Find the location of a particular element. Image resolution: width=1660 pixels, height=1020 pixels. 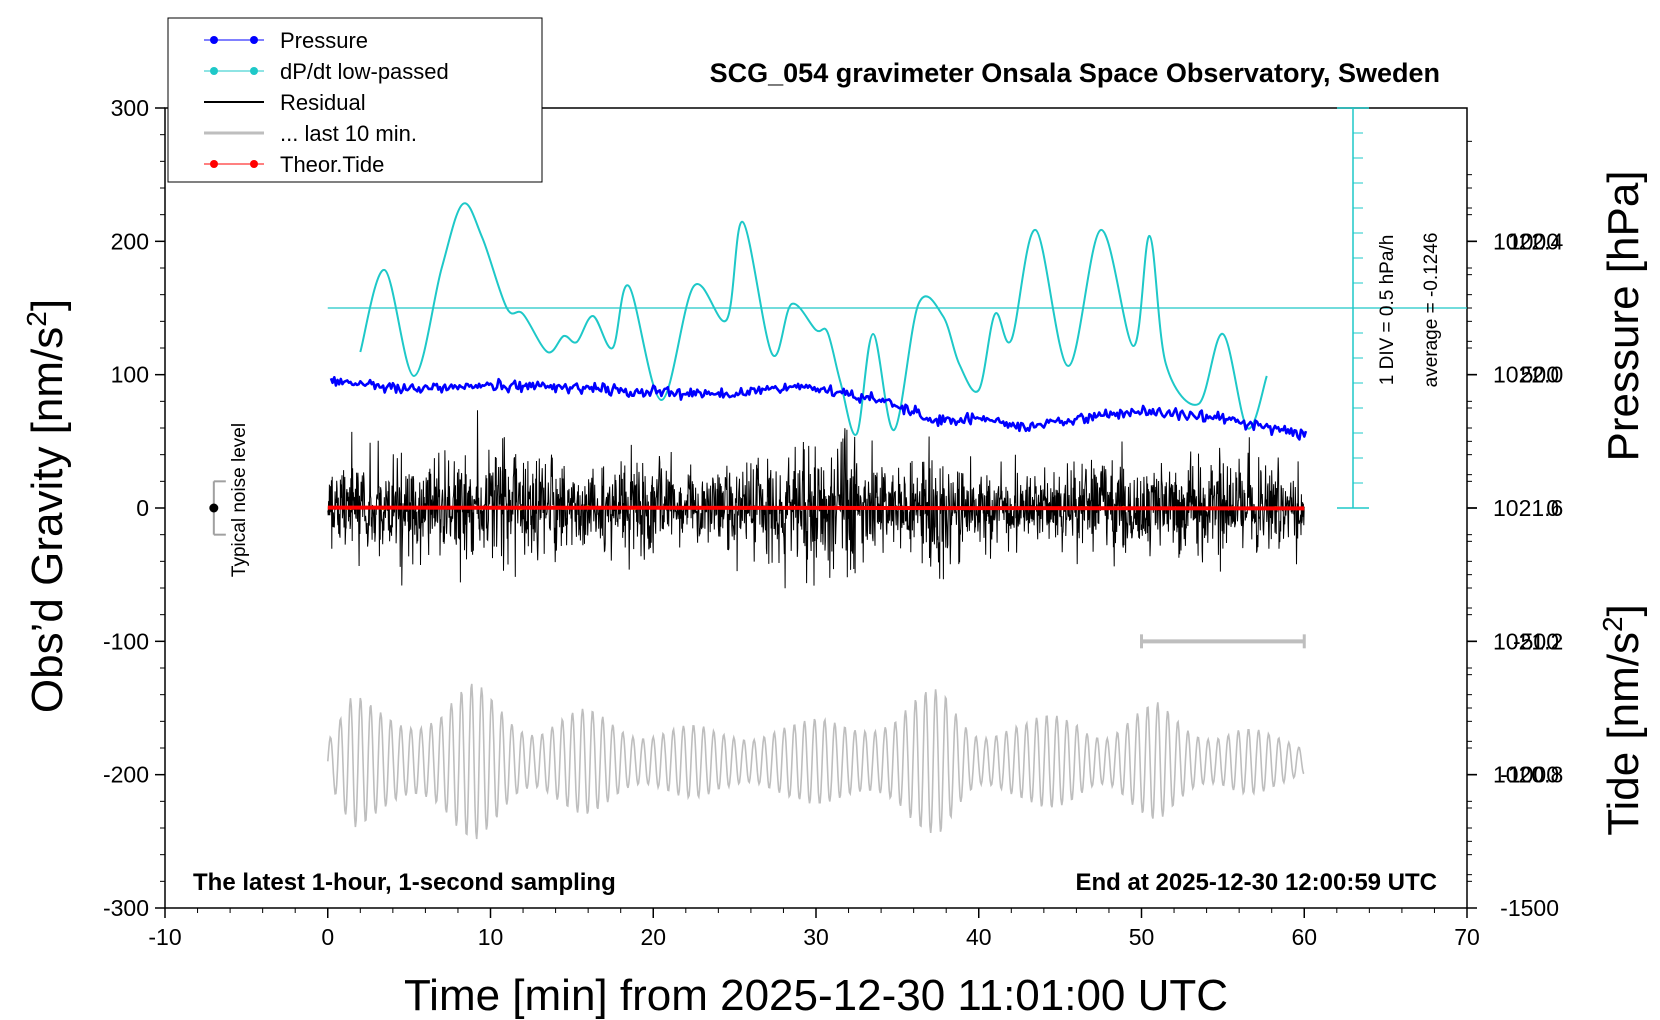

tide-tick-label: -1000 is located at coordinates (1529, 775).